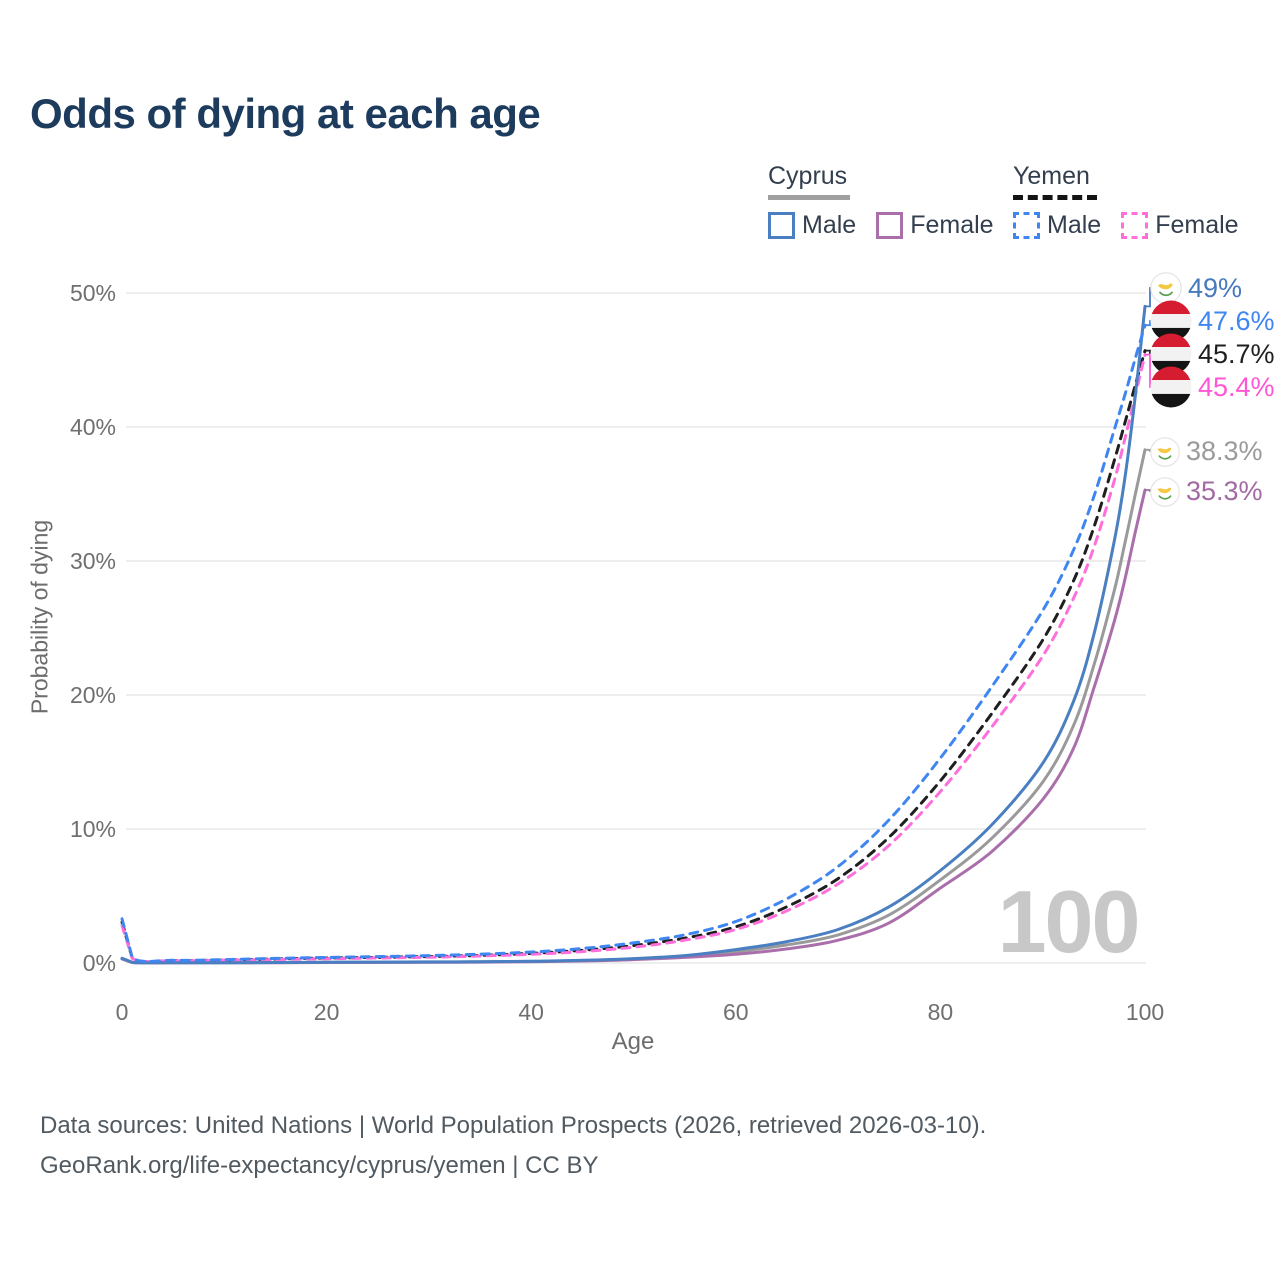  I want to click on end-label-cyprus-female: 35.3%, so click(1206, 491).